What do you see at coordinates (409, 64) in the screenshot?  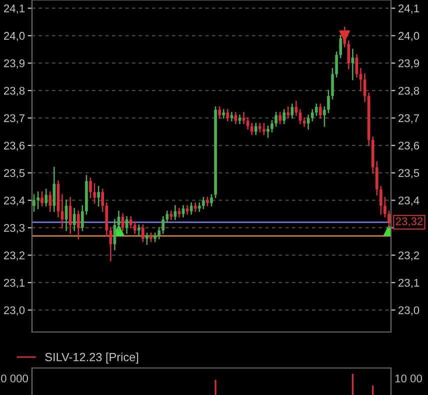 I see `y2-tick-label: 23,9` at bounding box center [409, 64].